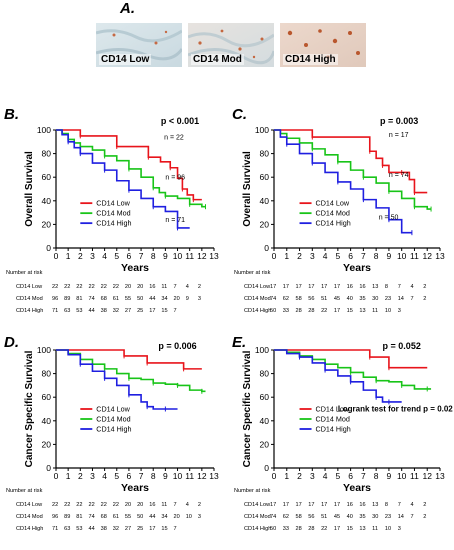  Describe the element at coordinates (311, 517) in the screenshot. I see `risk-value: 56` at that location.